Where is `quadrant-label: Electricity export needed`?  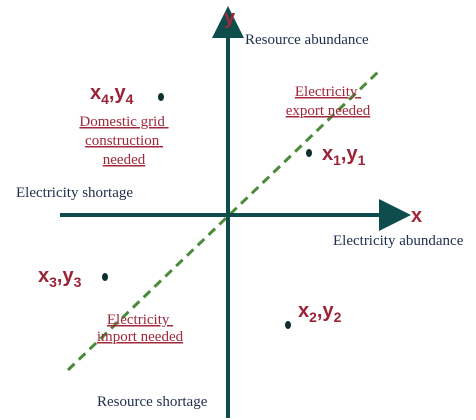 quadrant-label: Electricity export needed is located at coordinates (328, 101).